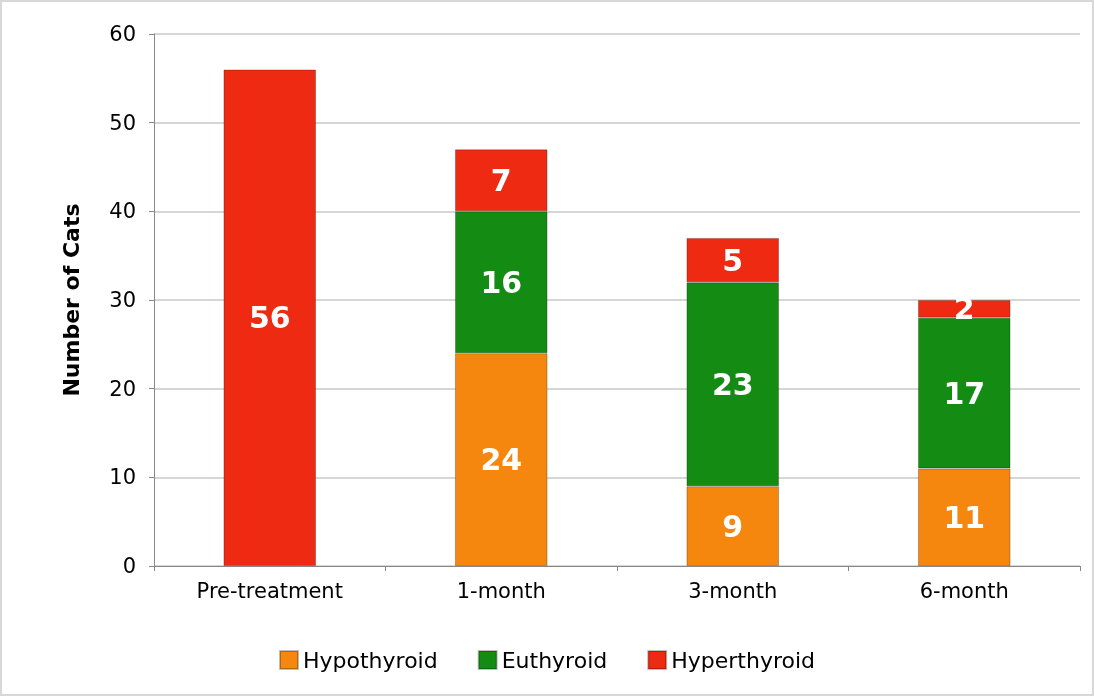  I want to click on data-label: 7, so click(501, 180).